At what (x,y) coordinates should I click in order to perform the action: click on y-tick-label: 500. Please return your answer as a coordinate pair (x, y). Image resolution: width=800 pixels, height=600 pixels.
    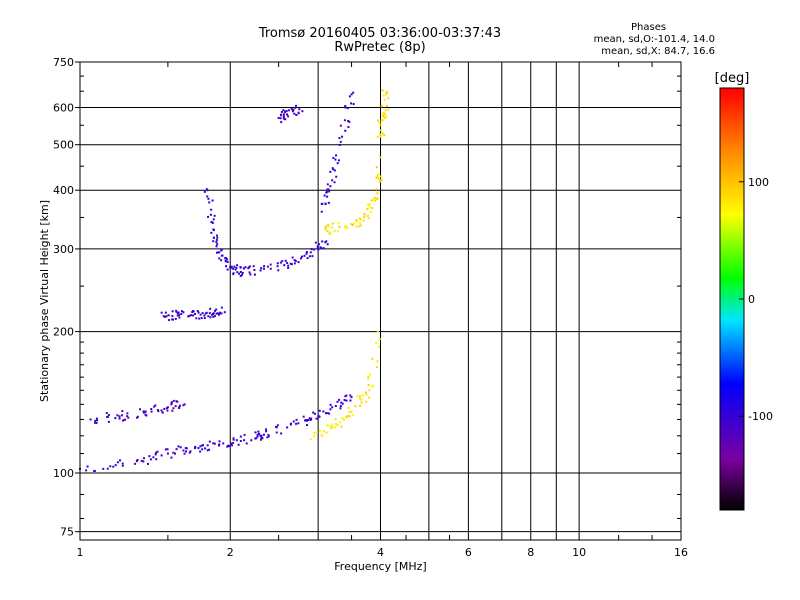
    Looking at the image, I should click on (63, 145).